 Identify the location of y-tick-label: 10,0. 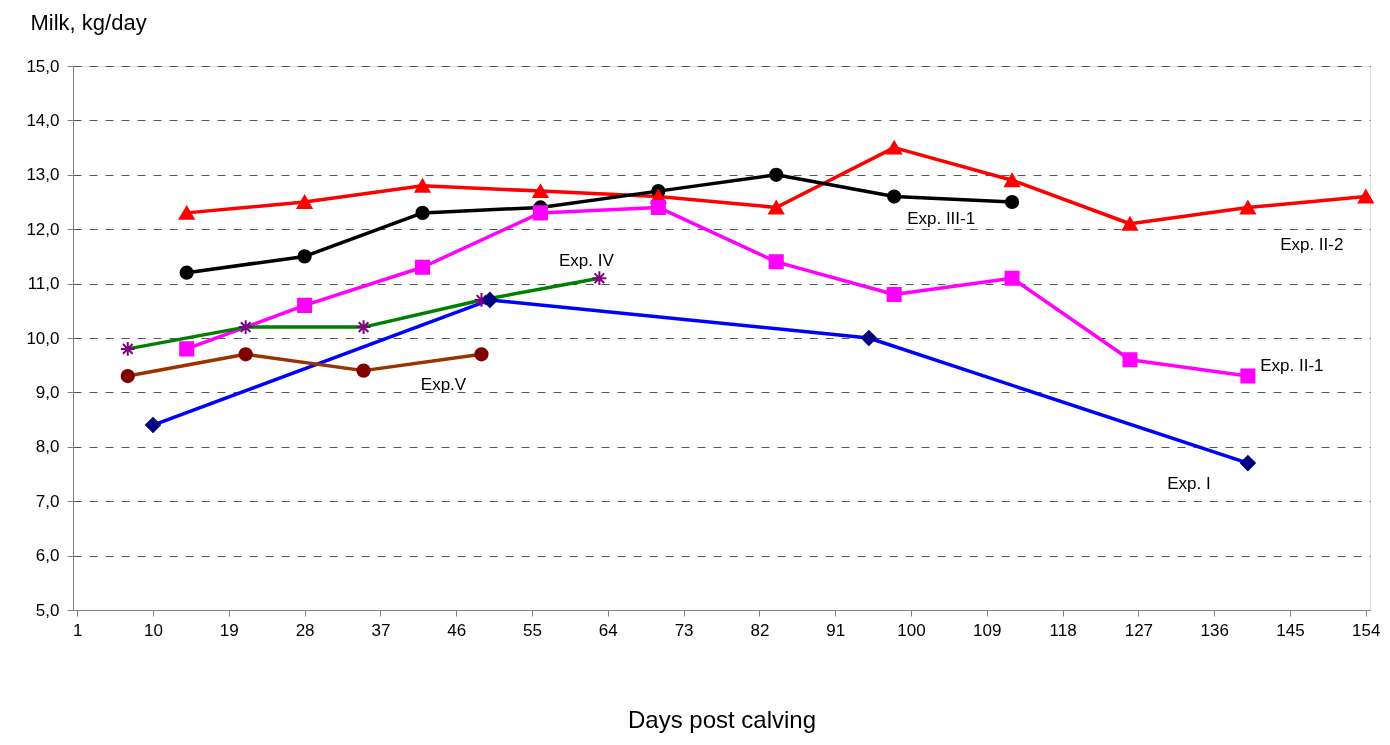
(43, 338).